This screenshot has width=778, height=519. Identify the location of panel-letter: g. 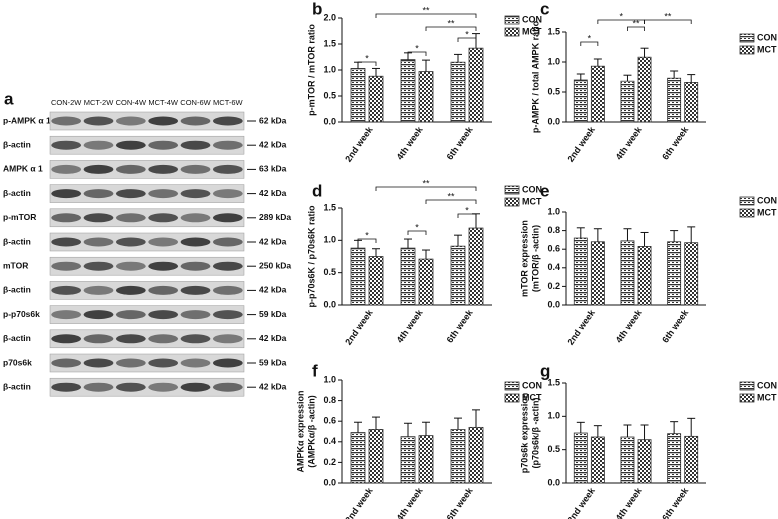
(545, 370).